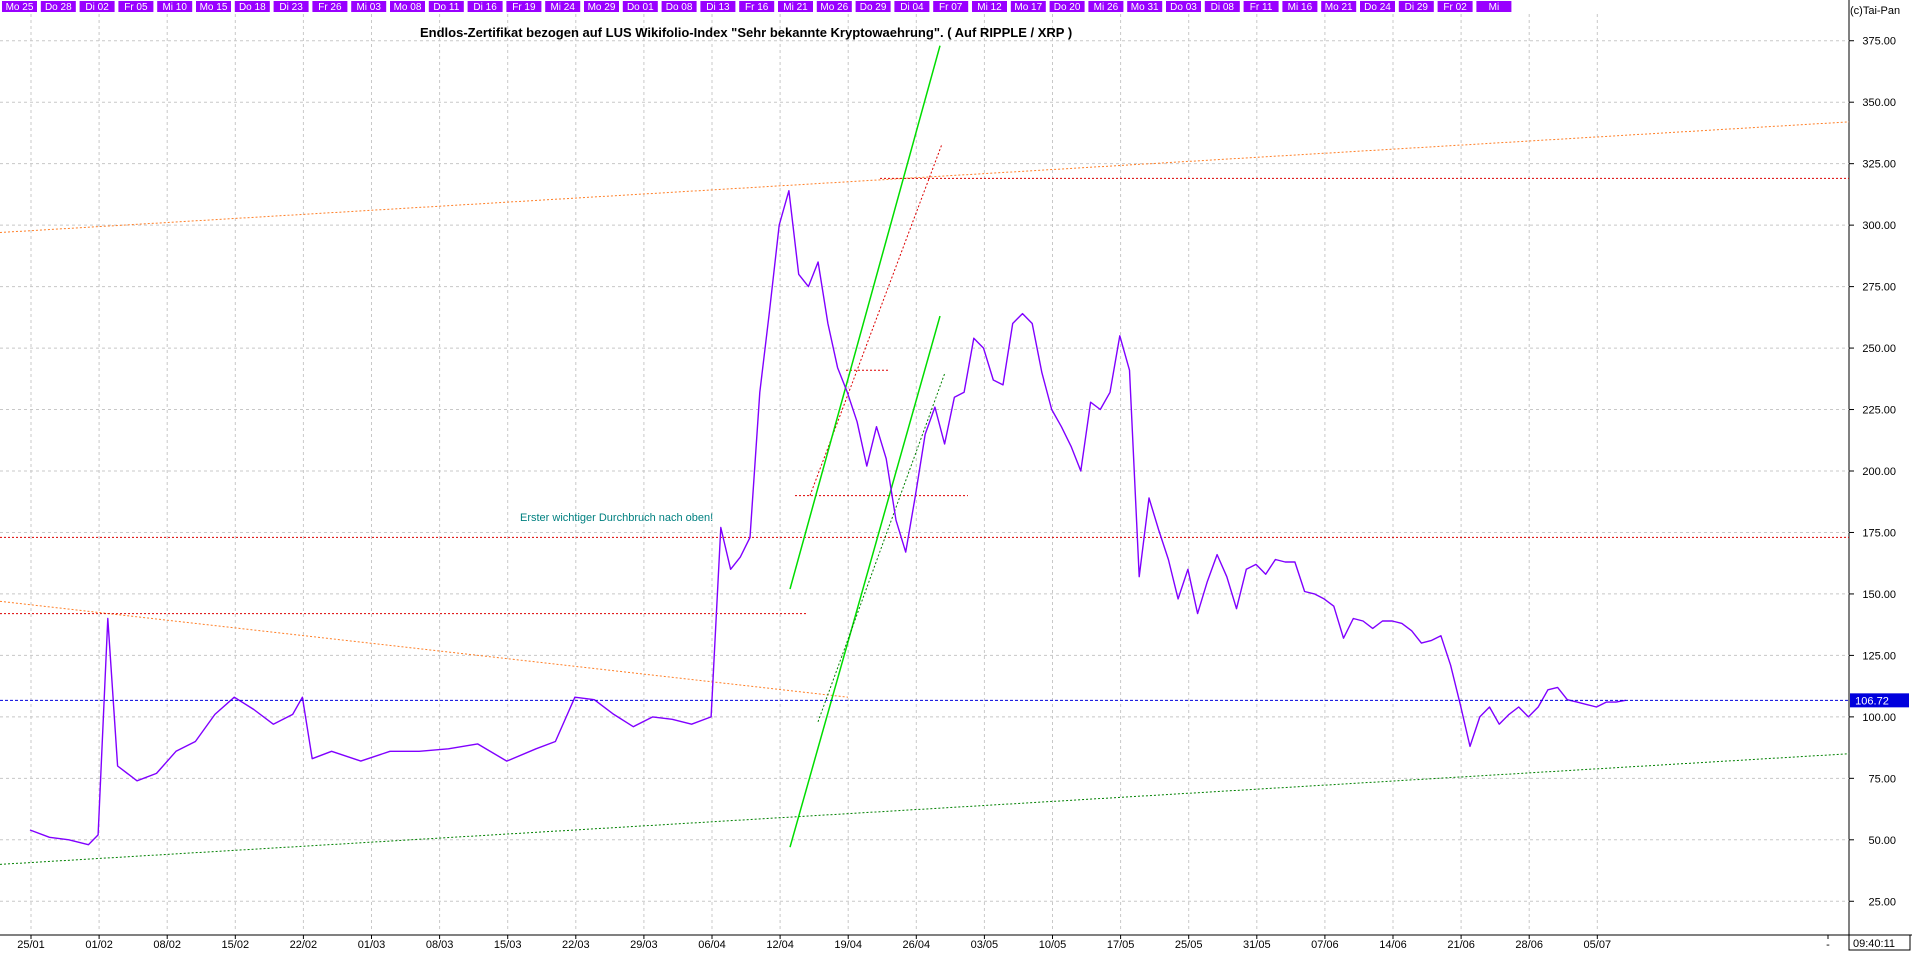  I want to click on top-day-label: Mo 15, so click(214, 7).